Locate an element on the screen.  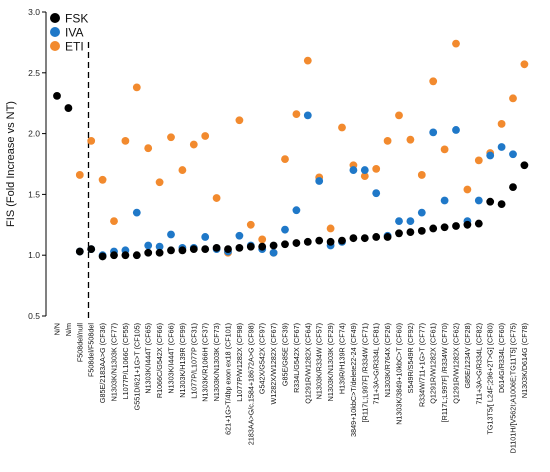
x-tick-label: L1077P/L1066C (CF55) is located at coordinates (125, 361).